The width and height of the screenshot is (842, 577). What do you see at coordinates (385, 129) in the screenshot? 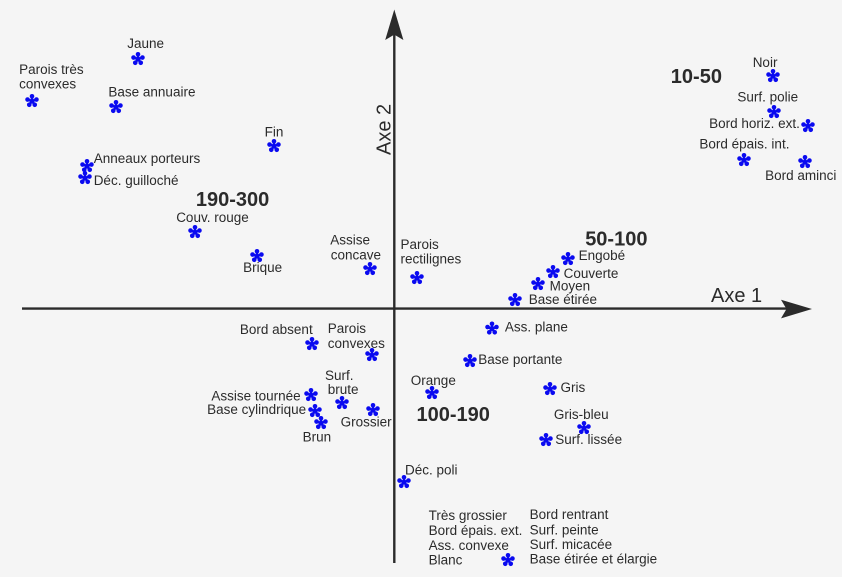
I see `svg-text: Axe 2` at bounding box center [385, 129].